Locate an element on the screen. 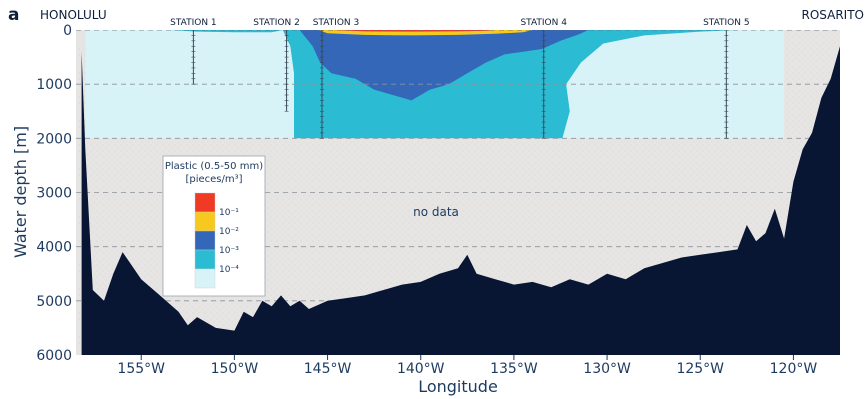 Image resolution: width=866 pixels, height=399 pixels. legend-tick-label: 10⁻⁴ is located at coordinates (229, 270).